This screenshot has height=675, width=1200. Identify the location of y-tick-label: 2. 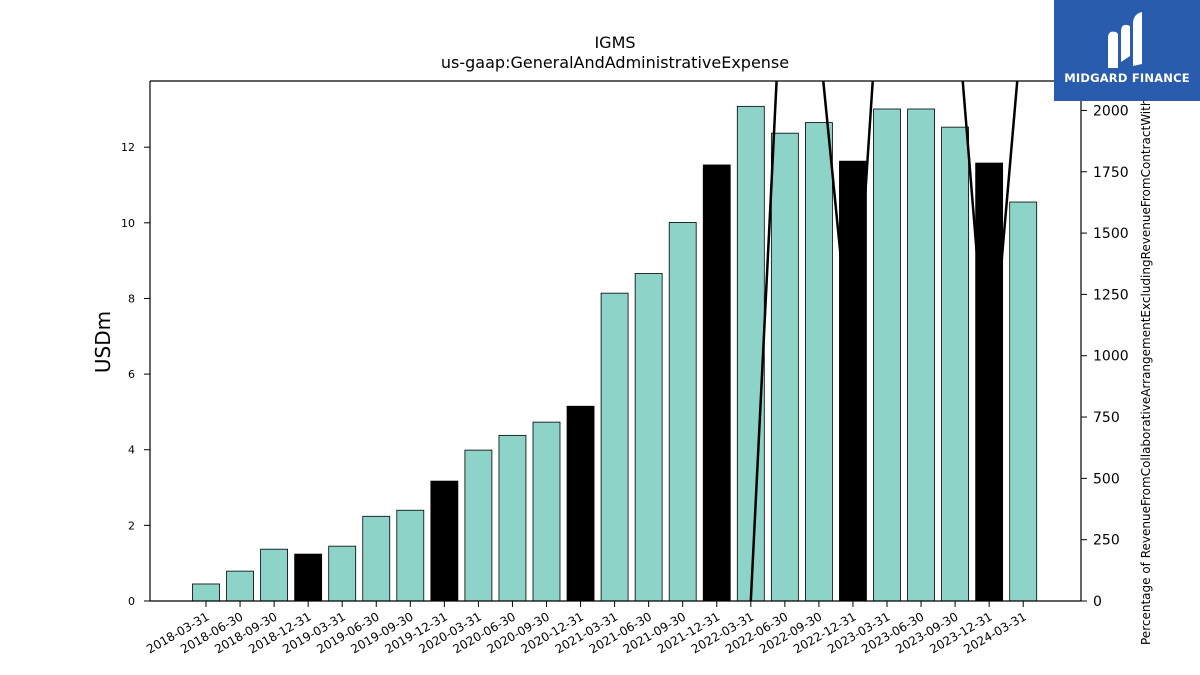
(131, 525).